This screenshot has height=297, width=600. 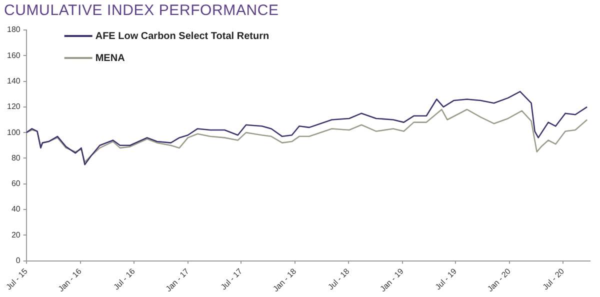 What do you see at coordinates (178, 280) in the screenshot?
I see `x-tick-label: Jan - 17` at bounding box center [178, 280].